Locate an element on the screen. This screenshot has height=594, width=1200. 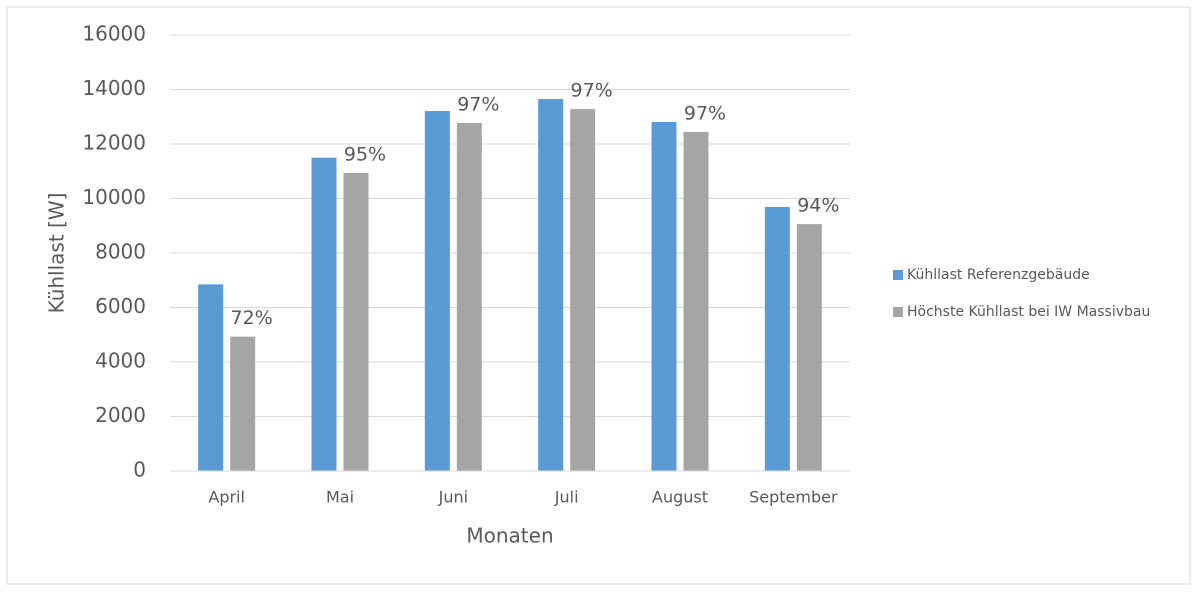
x-tick-label: April is located at coordinates (226, 497).